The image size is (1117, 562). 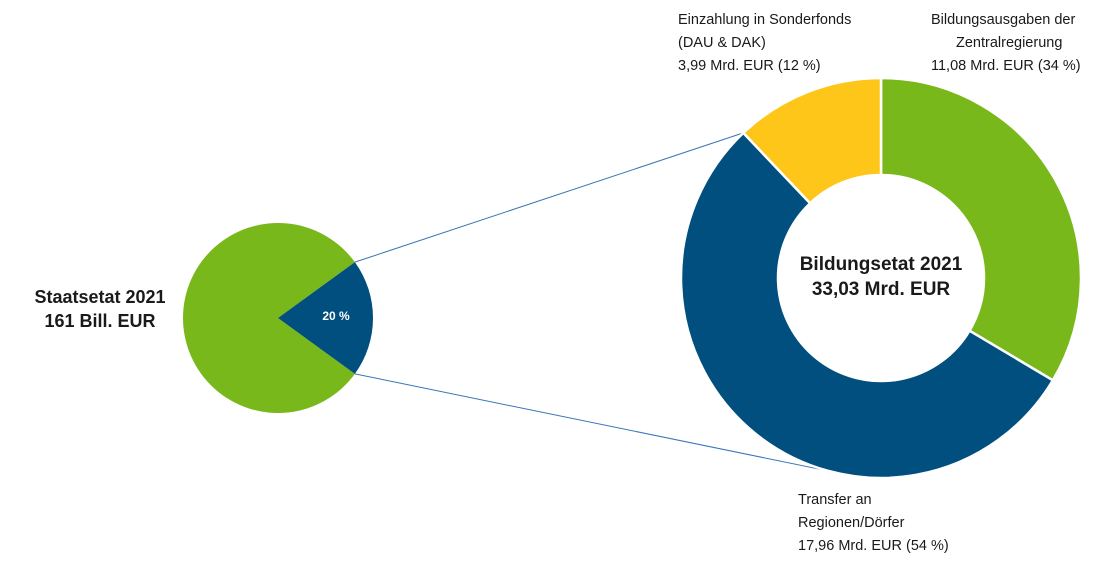 I want to click on slice-label-regional-transfer-value: 17,96 Mrd. EUR (54 %), so click(x=873, y=546).